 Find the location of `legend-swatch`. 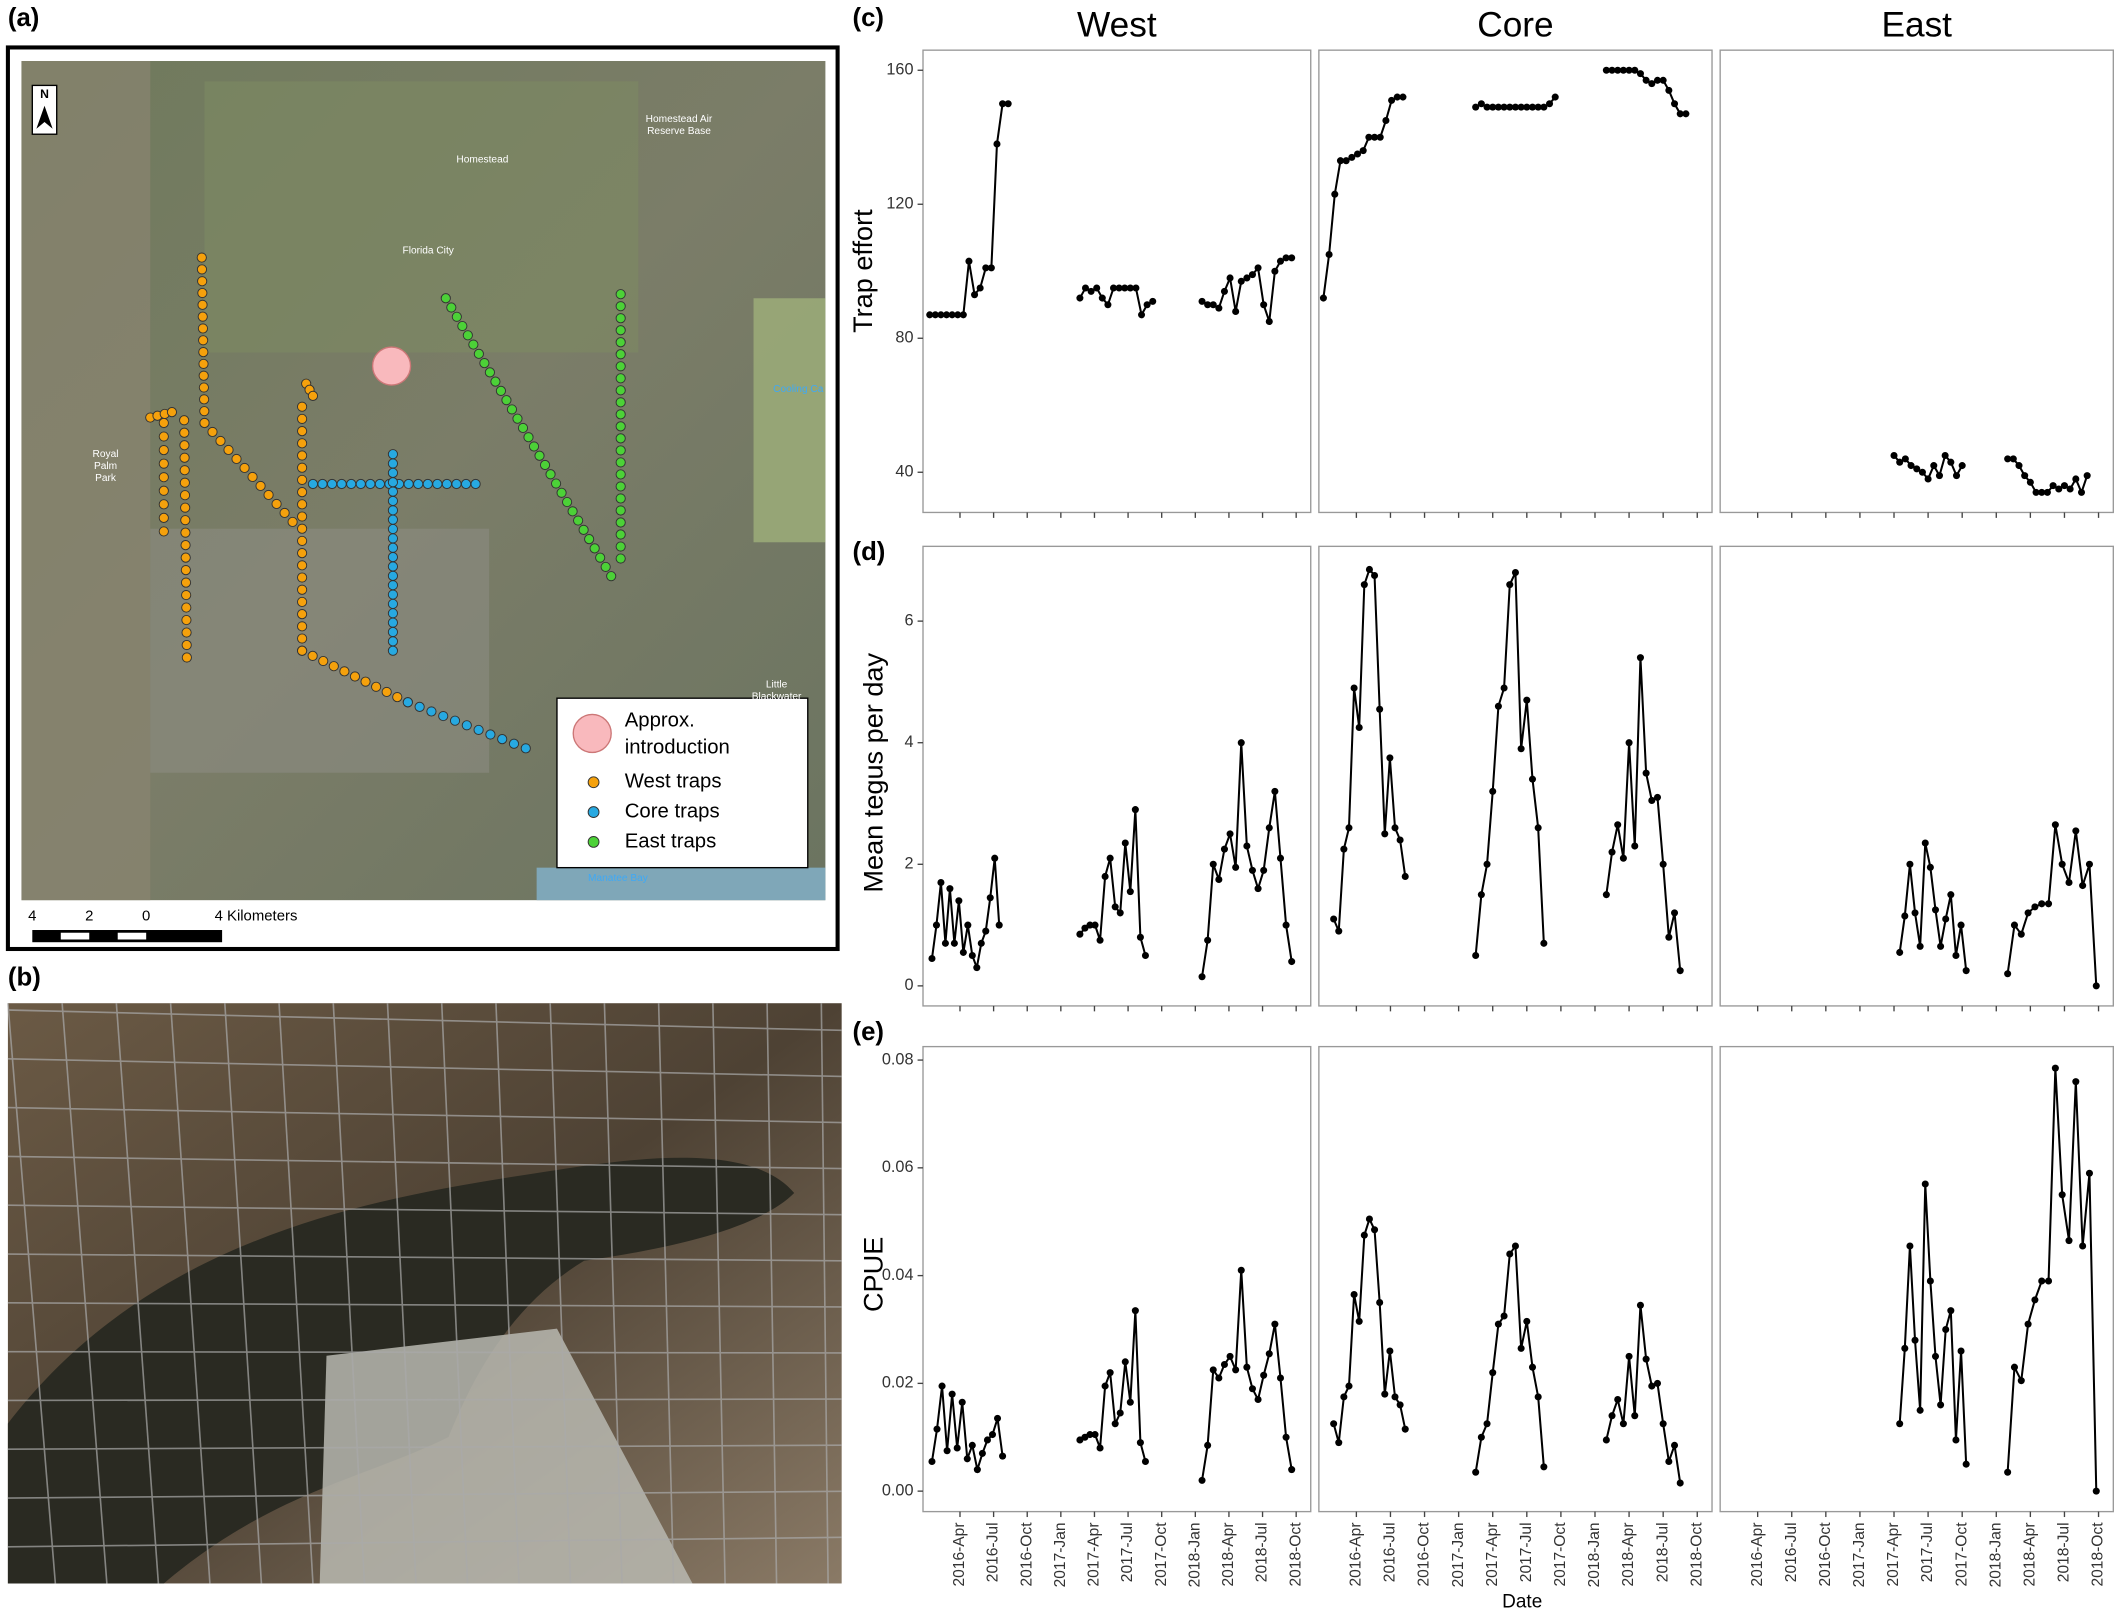

legend-swatch is located at coordinates (593, 782).